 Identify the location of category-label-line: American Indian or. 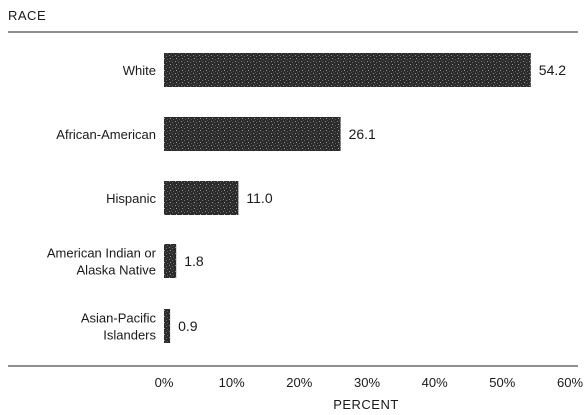
(102, 253).